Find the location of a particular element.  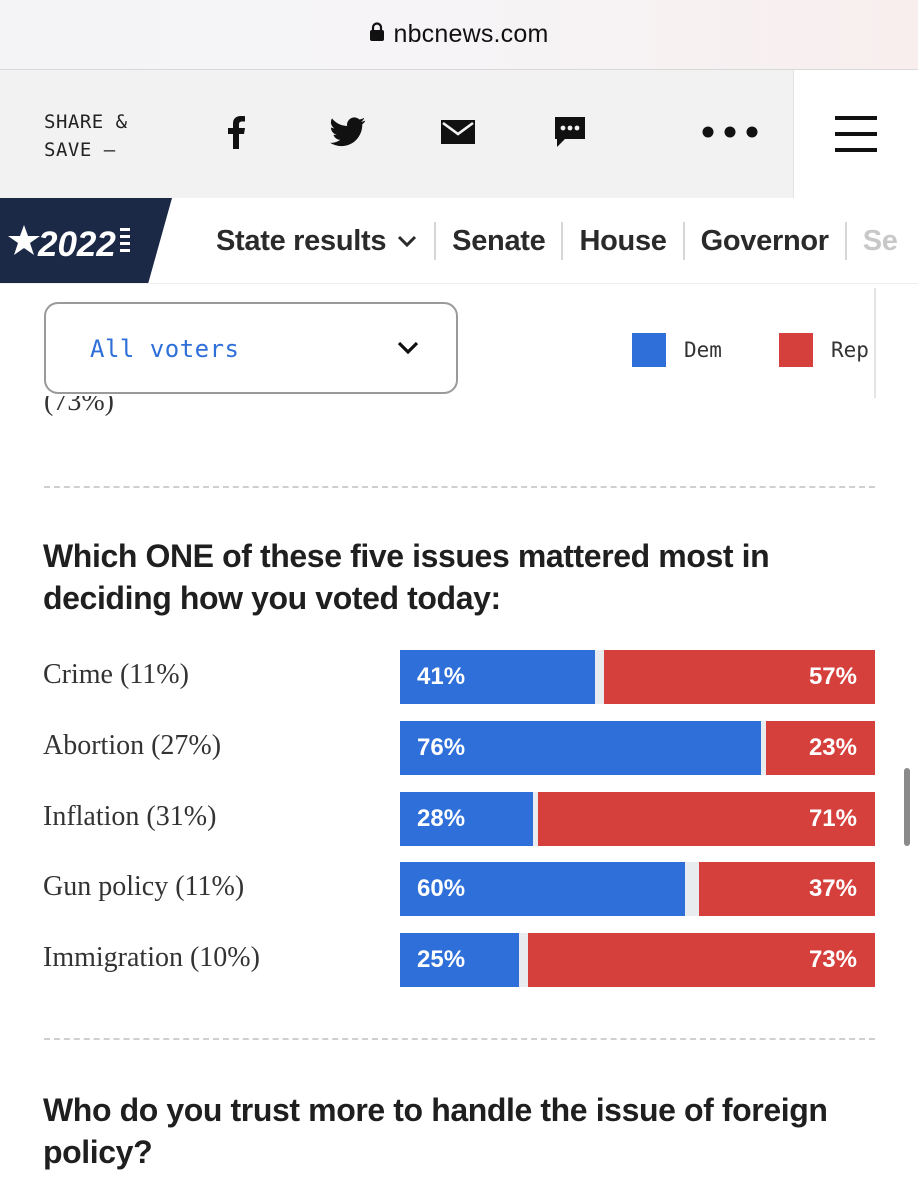

menu-icon is located at coordinates (856, 134).